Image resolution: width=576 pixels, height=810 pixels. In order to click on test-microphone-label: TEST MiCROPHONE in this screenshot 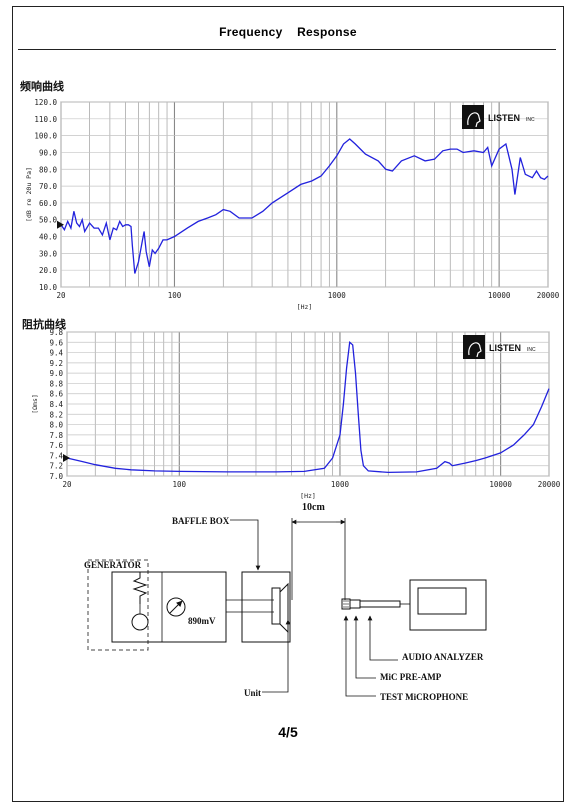, I will do `click(424, 697)`.